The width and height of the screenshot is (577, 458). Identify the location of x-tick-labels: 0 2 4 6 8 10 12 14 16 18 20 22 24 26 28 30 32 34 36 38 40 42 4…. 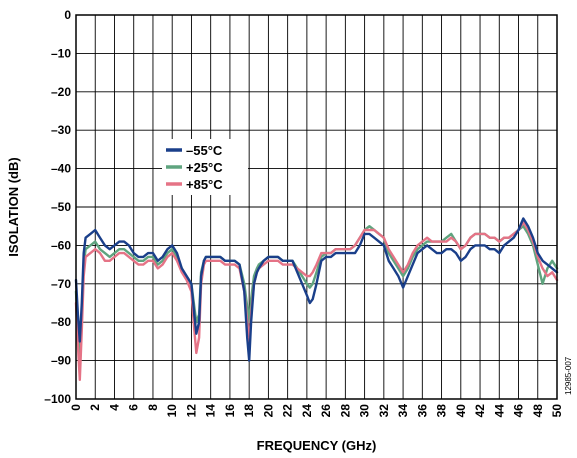
(316, 411).